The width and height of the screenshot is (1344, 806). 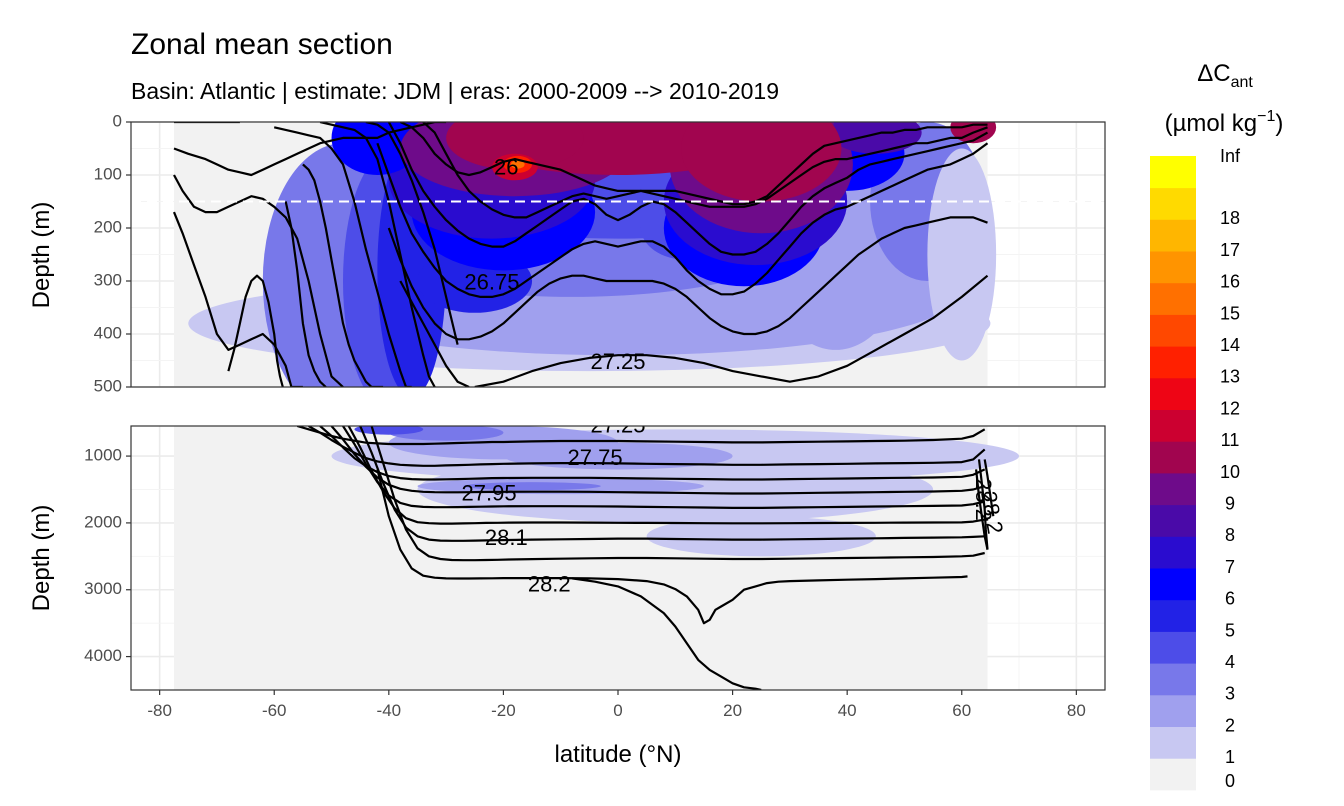 I want to click on legend-level-label: 15, so click(x=1230, y=313).